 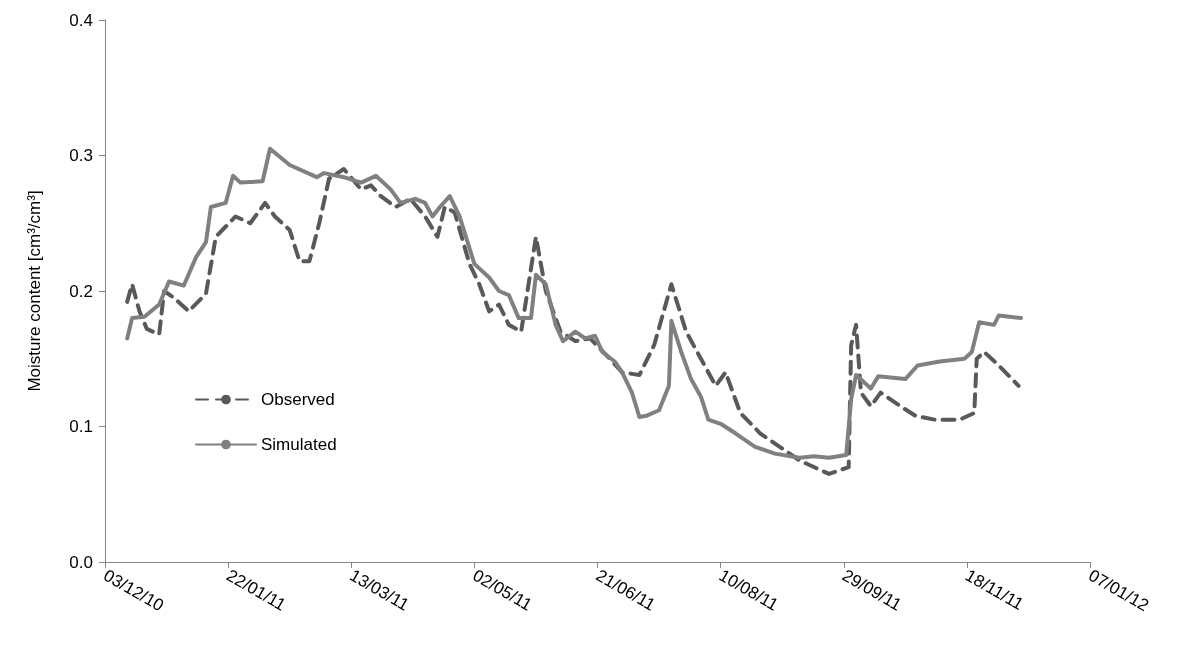 What do you see at coordinates (299, 444) in the screenshot?
I see `legend-label: Simulated` at bounding box center [299, 444].